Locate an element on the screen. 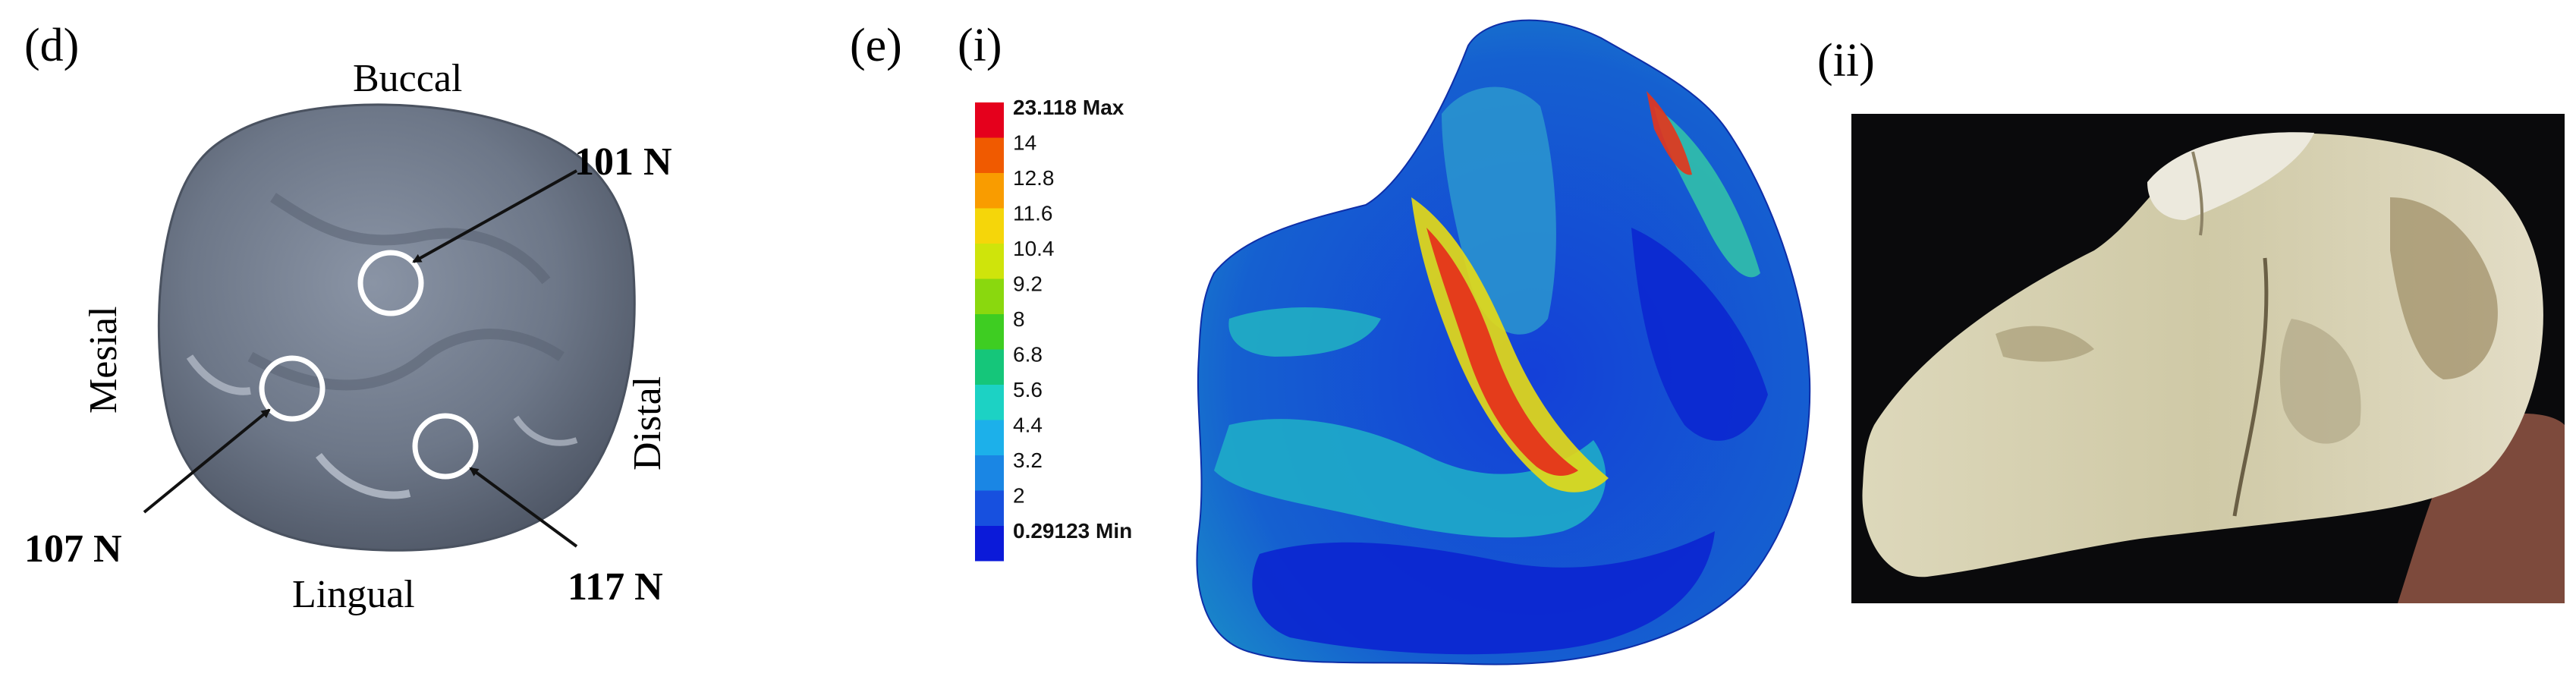 The height and width of the screenshot is (686, 2576). legend-level-label: 14 is located at coordinates (1024, 143).